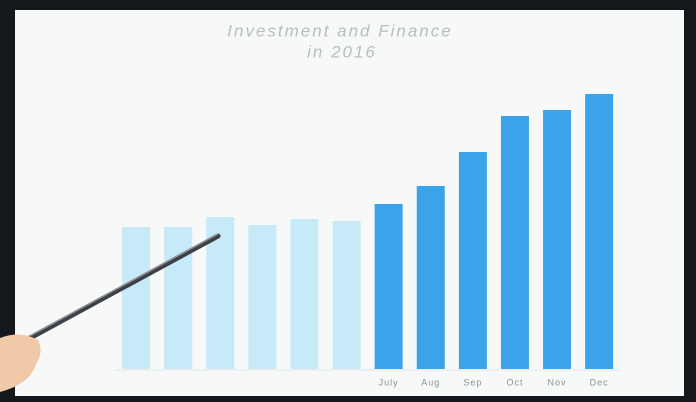 The width and height of the screenshot is (696, 402). What do you see at coordinates (389, 382) in the screenshot?
I see `x-tick-label: July` at bounding box center [389, 382].